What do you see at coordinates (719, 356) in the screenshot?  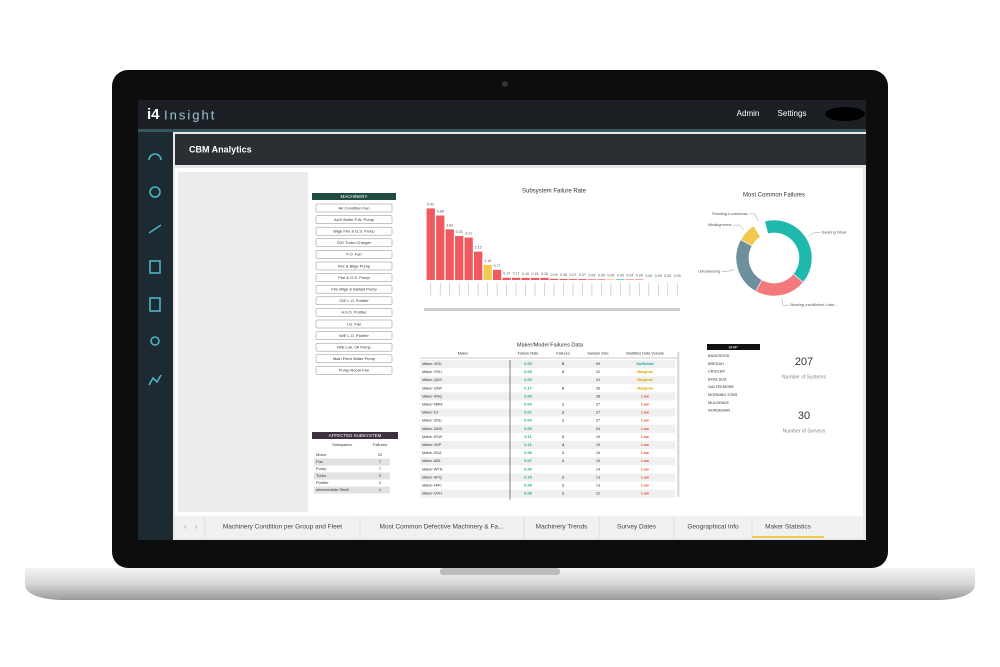 I see `slicer-item-label: BANCROSS` at bounding box center [719, 356].